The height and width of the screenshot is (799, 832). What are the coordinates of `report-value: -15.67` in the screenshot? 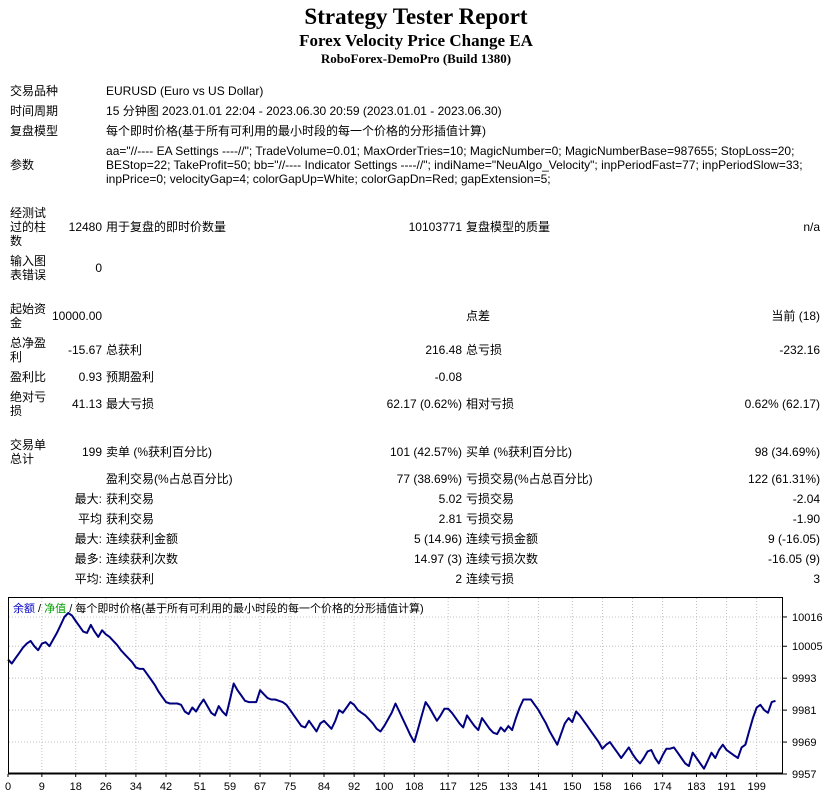 It's located at (85, 350).